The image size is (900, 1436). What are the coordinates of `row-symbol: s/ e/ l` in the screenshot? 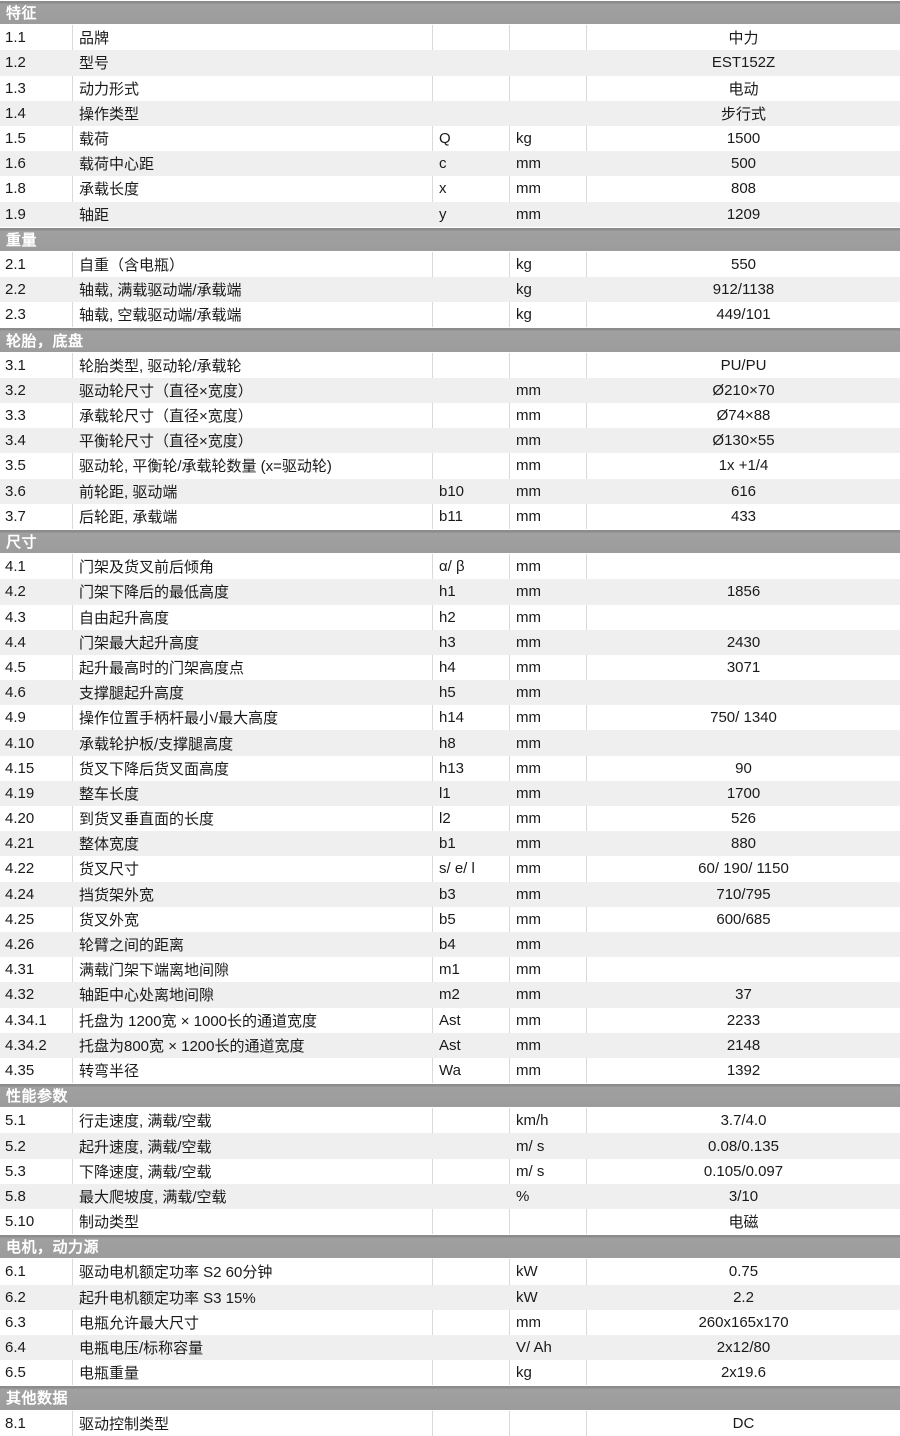 It's located at (471, 869).